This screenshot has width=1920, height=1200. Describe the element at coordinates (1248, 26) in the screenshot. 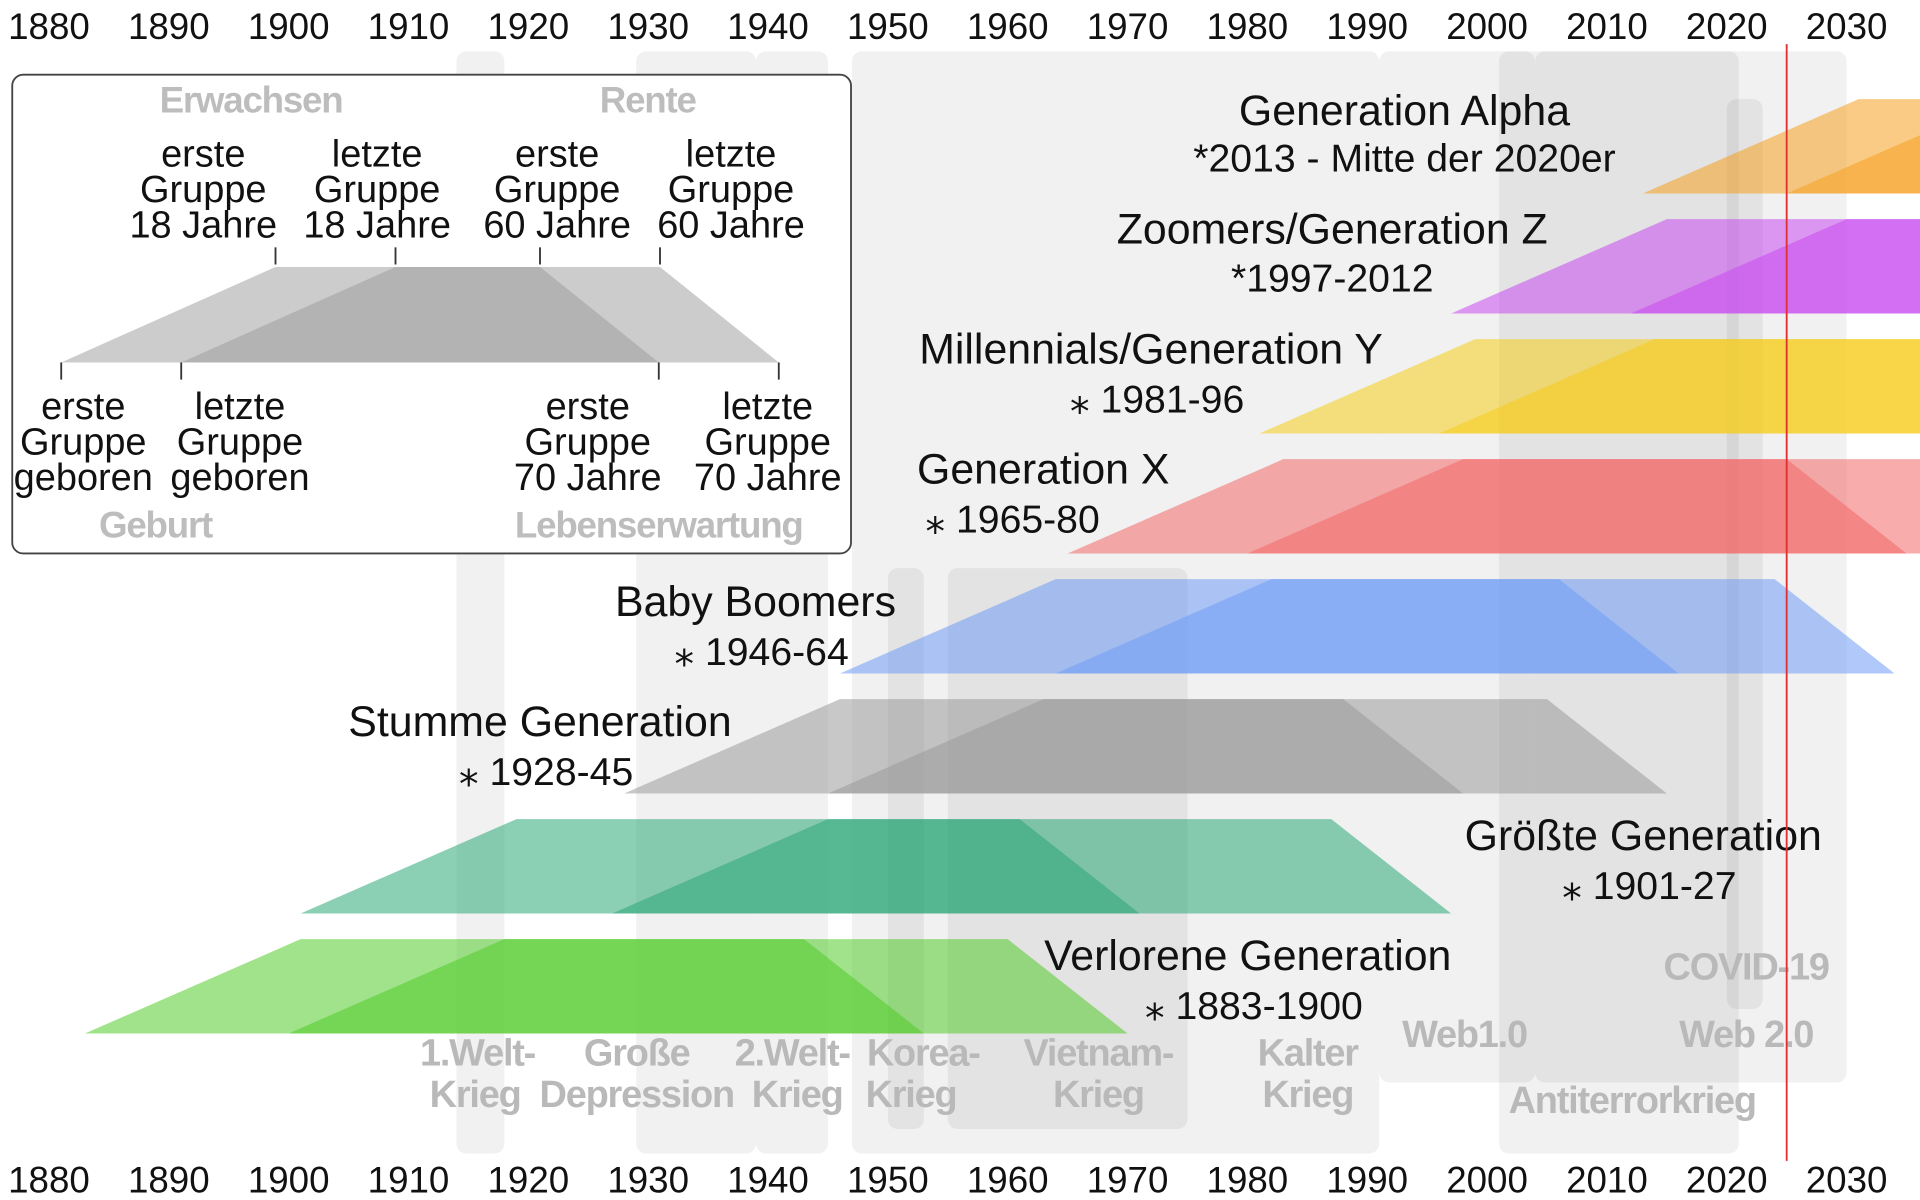

I see `axis-top-tick-label: 1980` at that location.